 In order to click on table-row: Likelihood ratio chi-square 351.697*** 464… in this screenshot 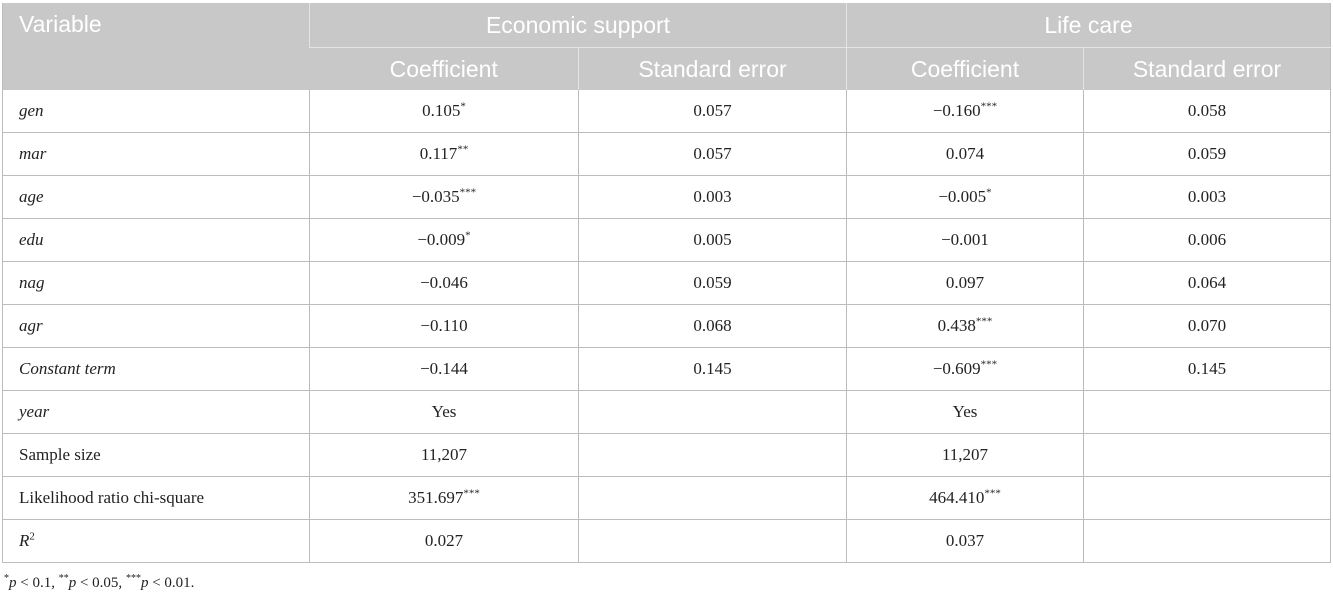, I will do `click(666, 498)`.